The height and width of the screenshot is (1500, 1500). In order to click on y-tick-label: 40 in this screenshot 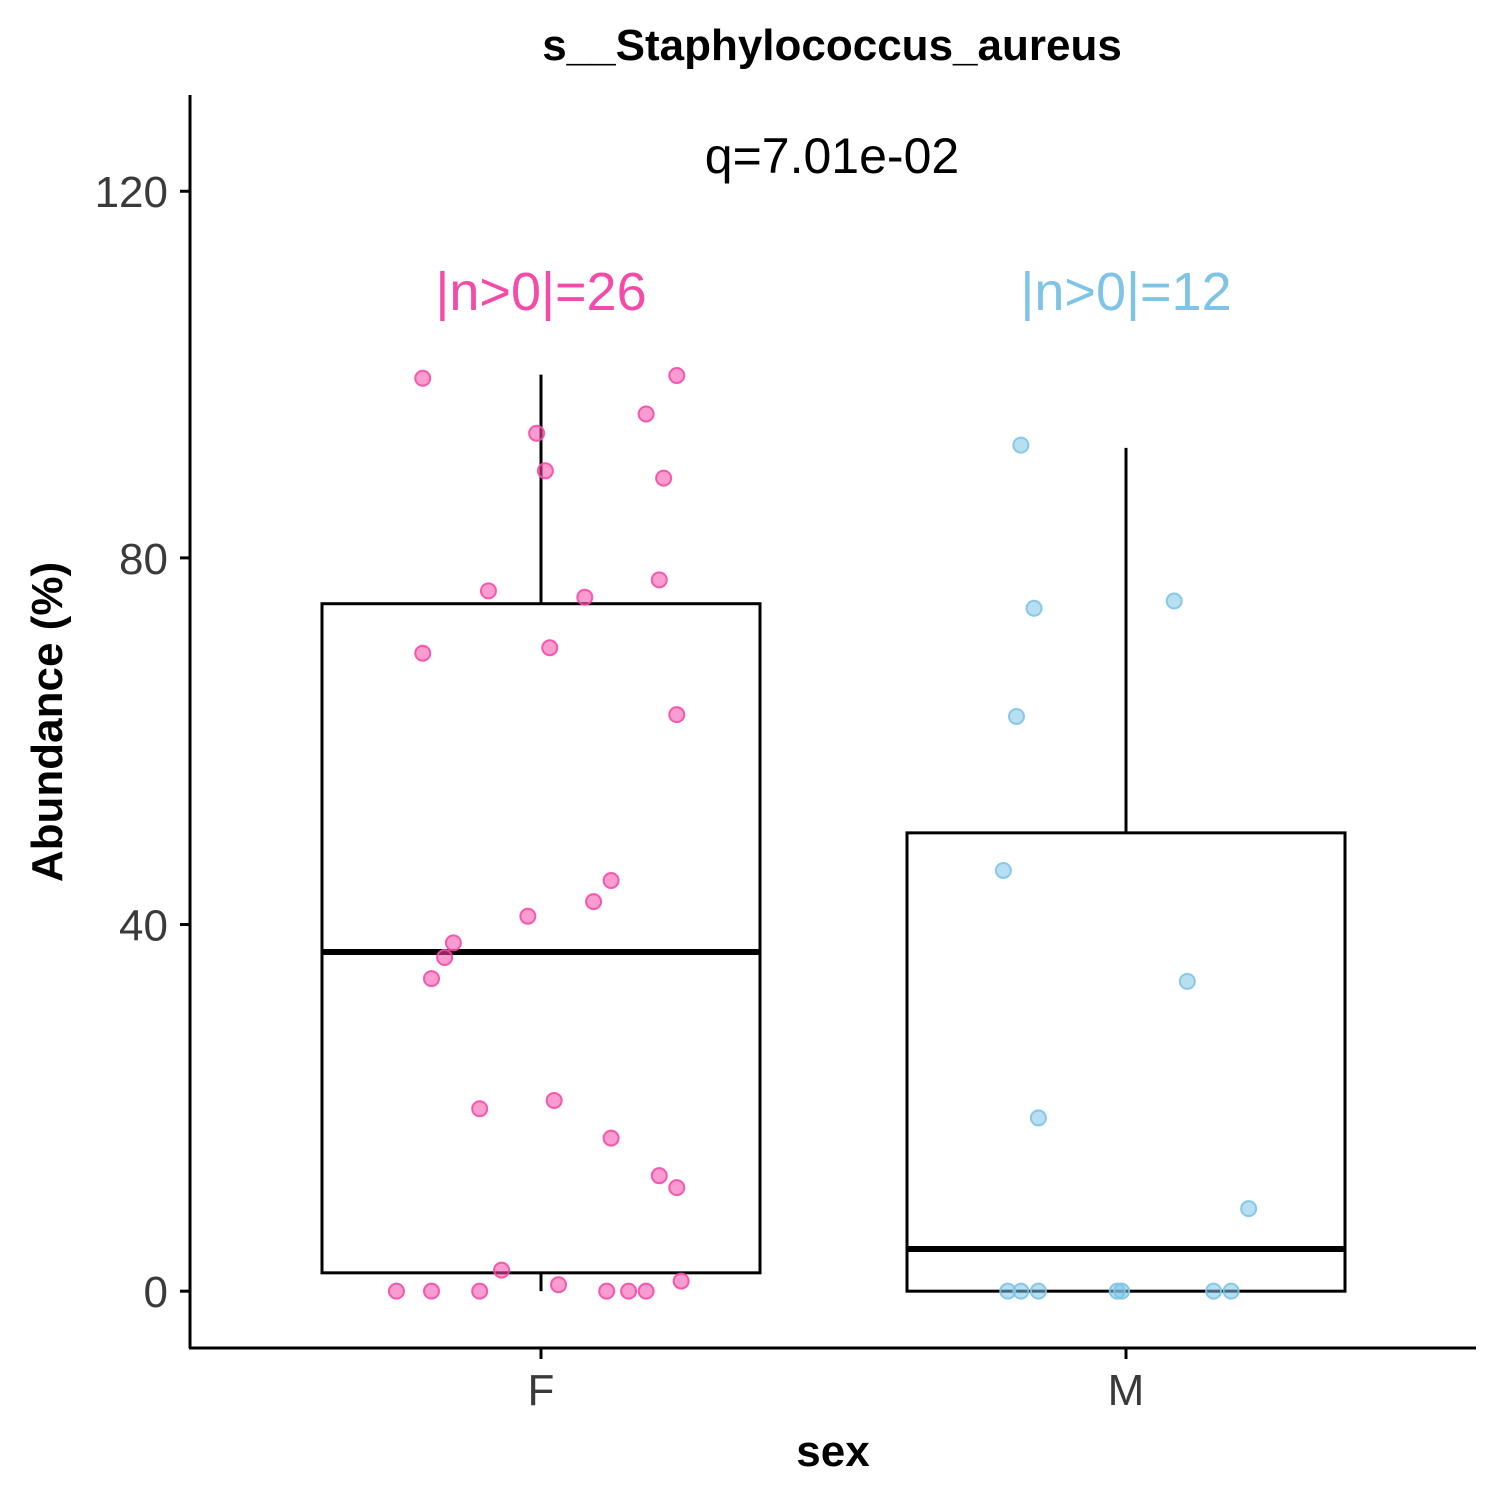, I will do `click(143, 926)`.